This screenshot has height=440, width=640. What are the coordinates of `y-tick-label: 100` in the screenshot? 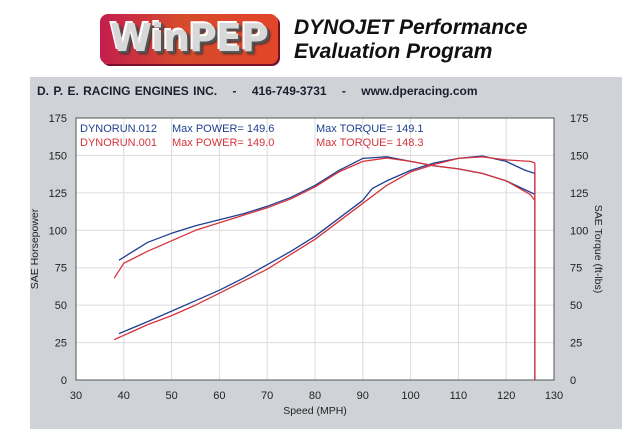 It's located at (58, 231).